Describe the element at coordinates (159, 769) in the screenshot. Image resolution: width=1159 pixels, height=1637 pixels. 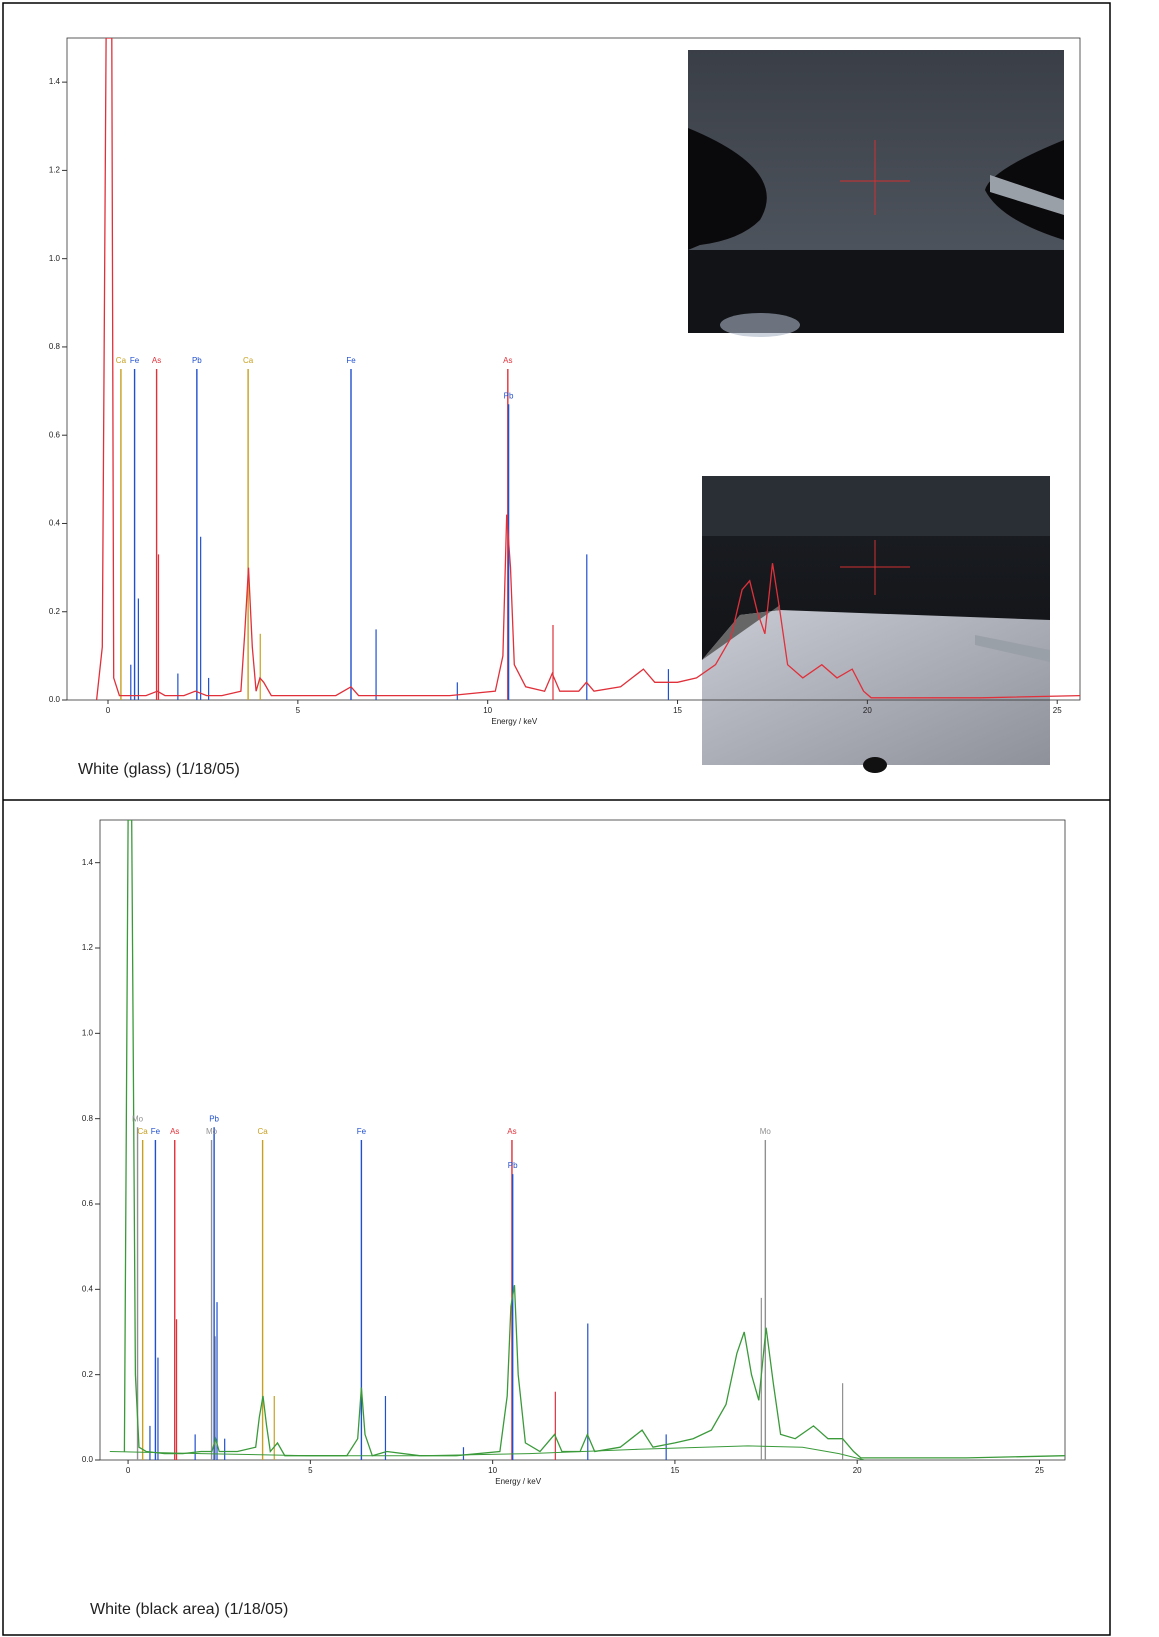
I see `caption: White (glass) (1/18/05)` at that location.